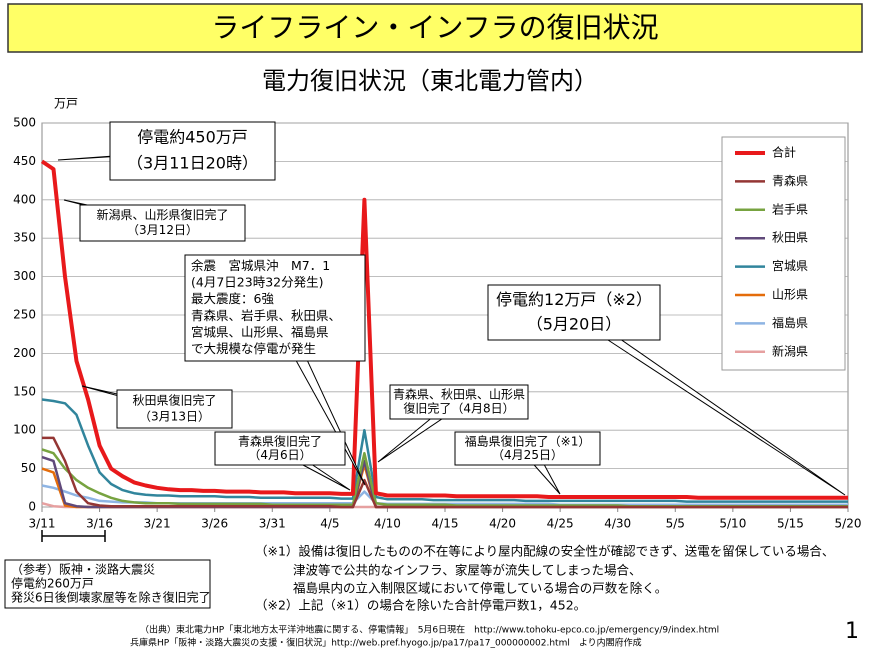 The width and height of the screenshot is (870, 649). What do you see at coordinates (445, 524) in the screenshot?
I see `x-tick-label: 4/15` at bounding box center [445, 524].